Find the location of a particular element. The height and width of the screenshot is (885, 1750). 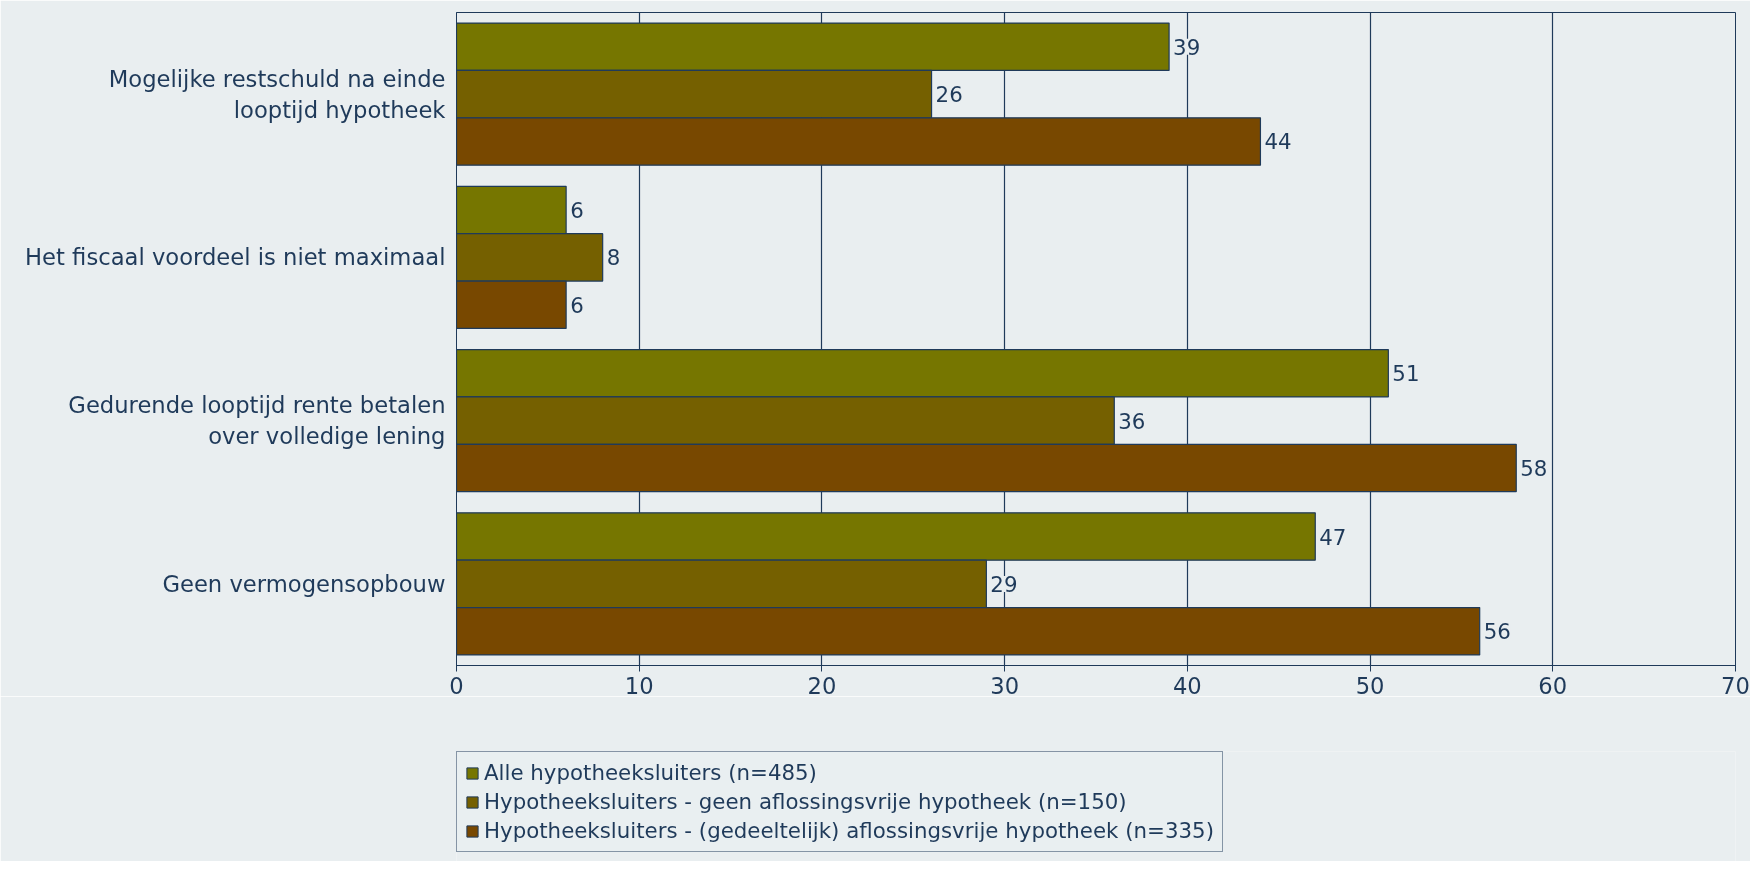

x-tick-label: 70 is located at coordinates (1735, 685).